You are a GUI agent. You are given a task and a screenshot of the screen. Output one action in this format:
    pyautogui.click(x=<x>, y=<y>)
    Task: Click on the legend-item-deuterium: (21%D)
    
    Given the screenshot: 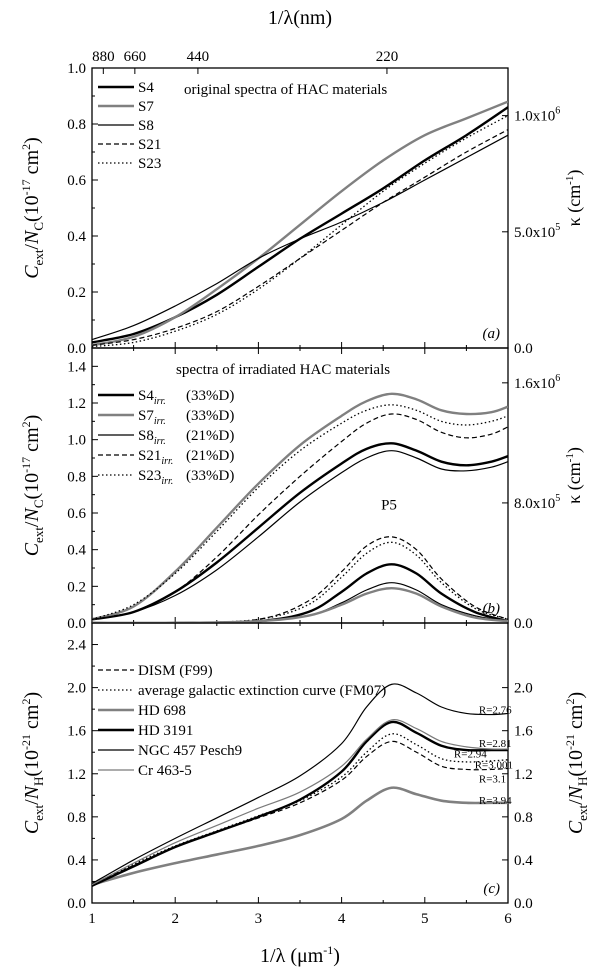 What is the action you would take?
    pyautogui.click(x=210, y=456)
    